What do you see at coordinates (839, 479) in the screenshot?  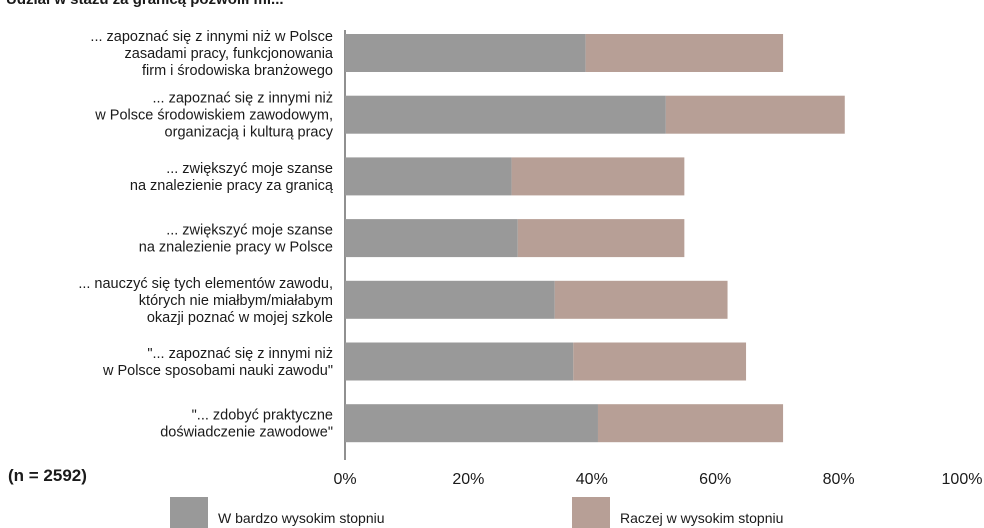 I see `x-tick-label-4: 80%` at bounding box center [839, 479].